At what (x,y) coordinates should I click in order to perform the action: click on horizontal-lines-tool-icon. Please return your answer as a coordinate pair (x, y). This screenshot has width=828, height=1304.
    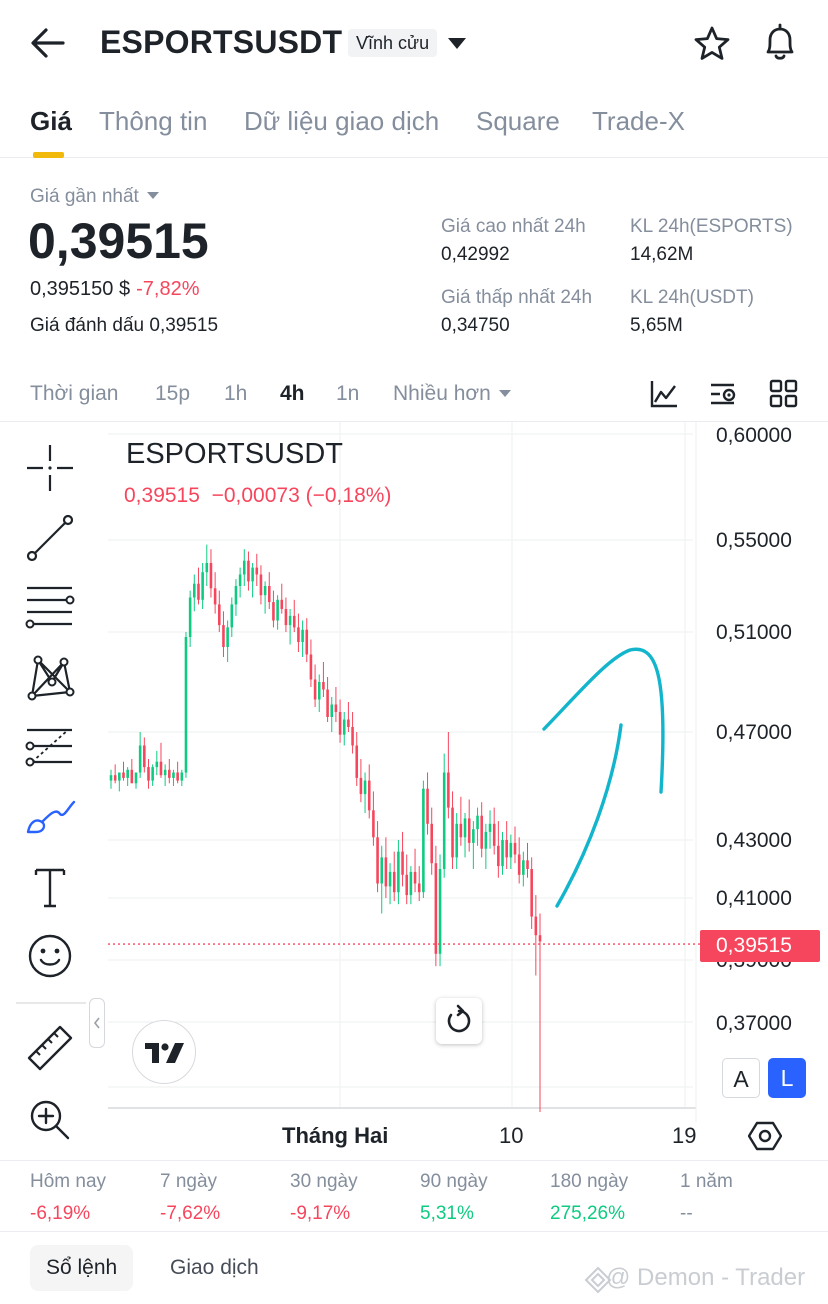
    Looking at the image, I should click on (50, 608).